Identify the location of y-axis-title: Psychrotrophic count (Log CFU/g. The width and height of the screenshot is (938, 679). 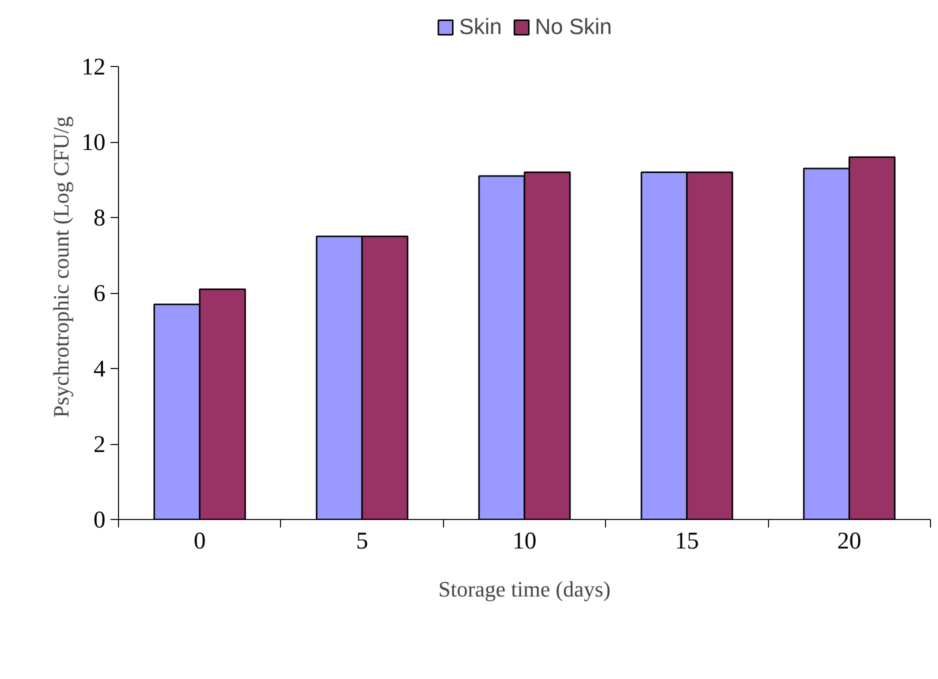
(61, 267).